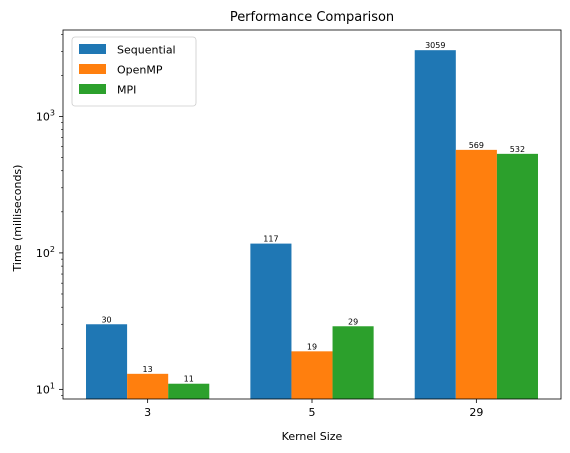 The image size is (570, 453). What do you see at coordinates (17, 219) in the screenshot?
I see `y-axis-label: Time (milliseconds)` at bounding box center [17, 219].